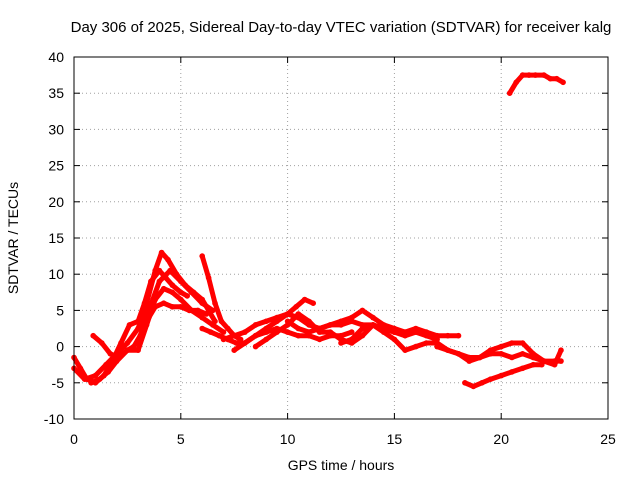 The height and width of the screenshot is (480, 640). Describe the element at coordinates (13, 238) in the screenshot. I see `y-axis-label: SDTVAR / TECUs` at that location.